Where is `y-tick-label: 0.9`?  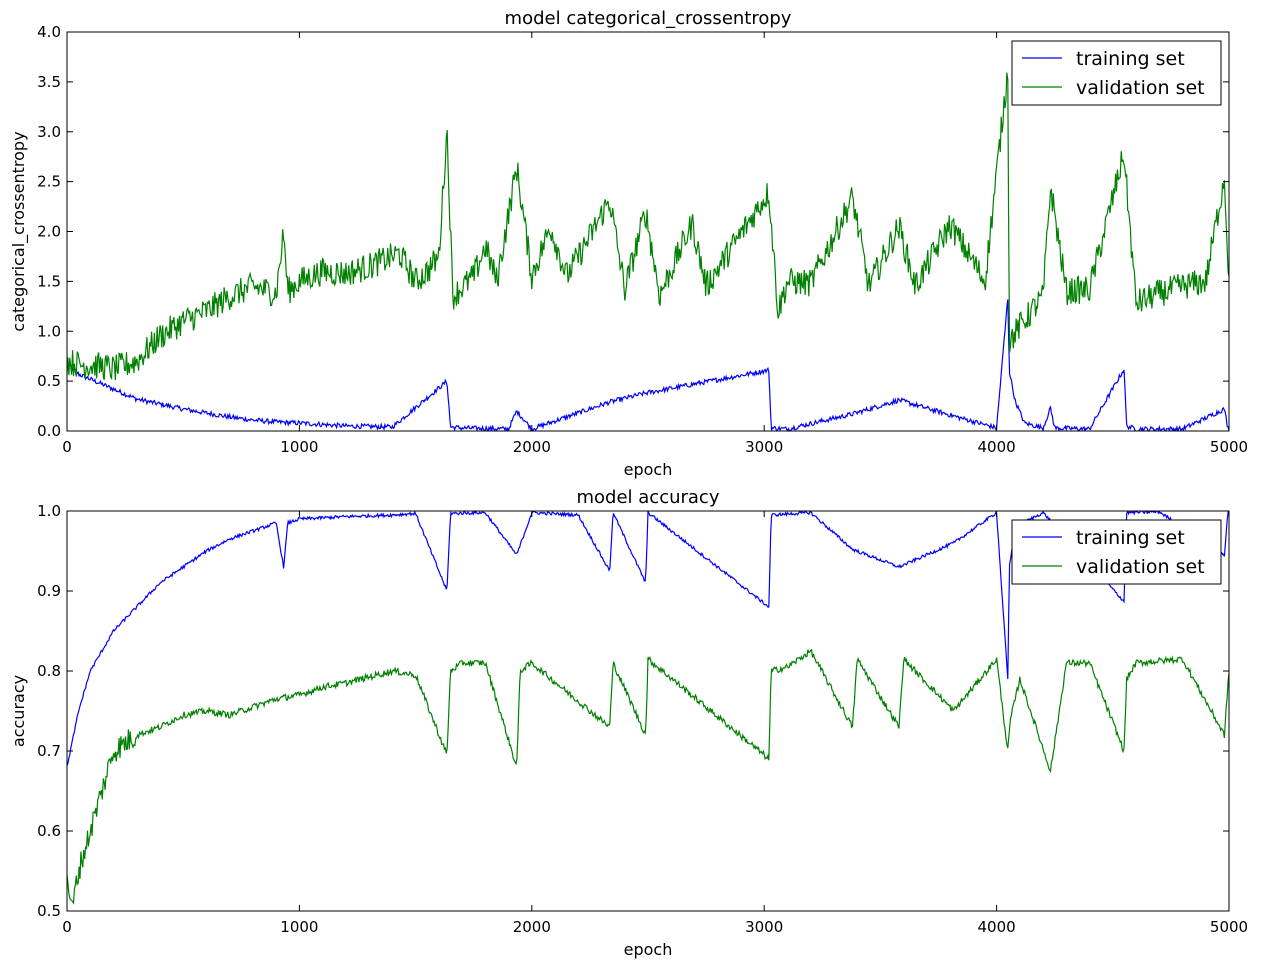
y-tick-label: 0.9 is located at coordinates (49, 591).